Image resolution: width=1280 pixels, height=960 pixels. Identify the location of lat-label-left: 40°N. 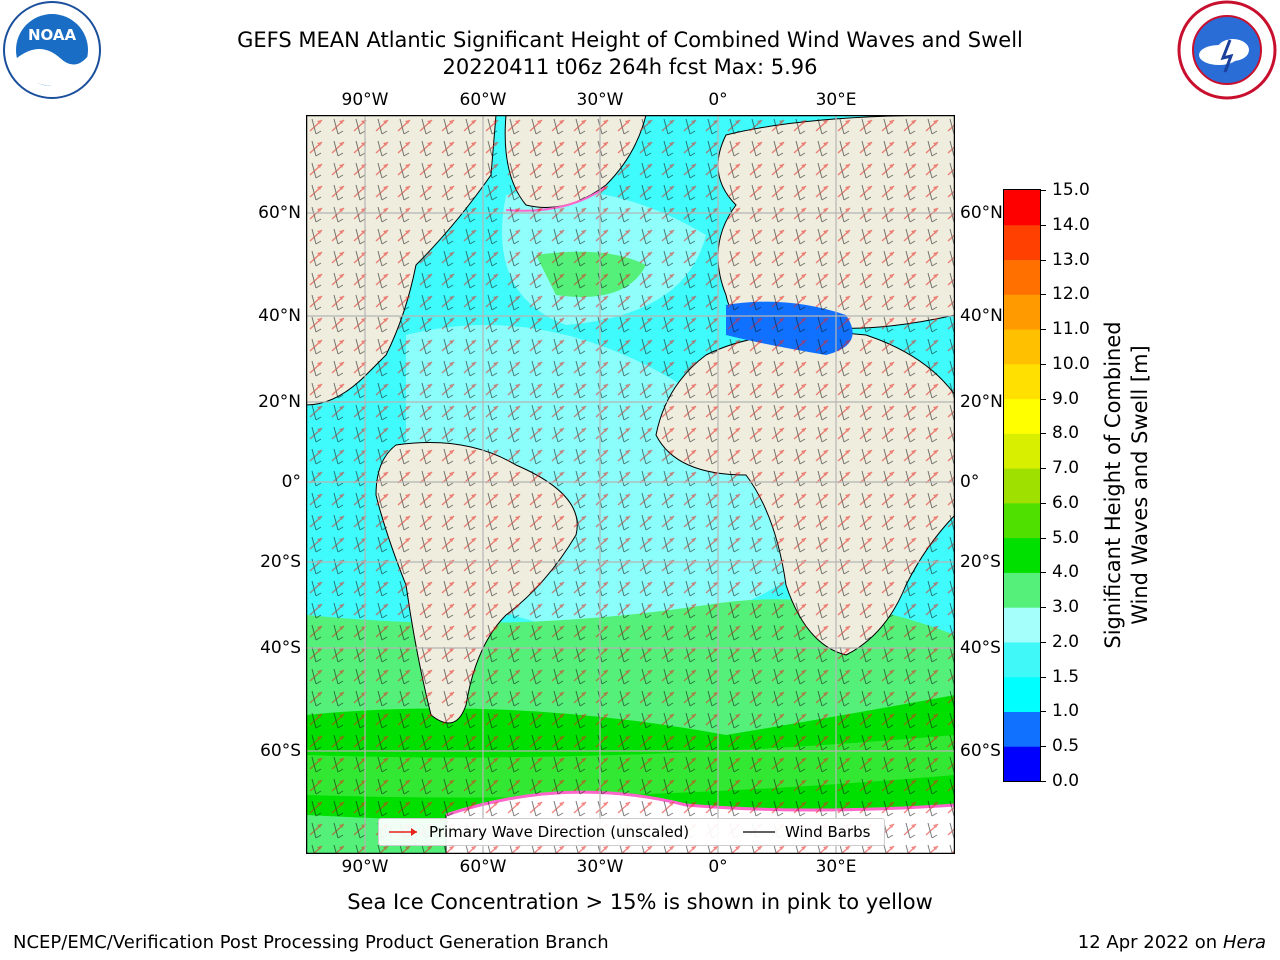
(279, 316).